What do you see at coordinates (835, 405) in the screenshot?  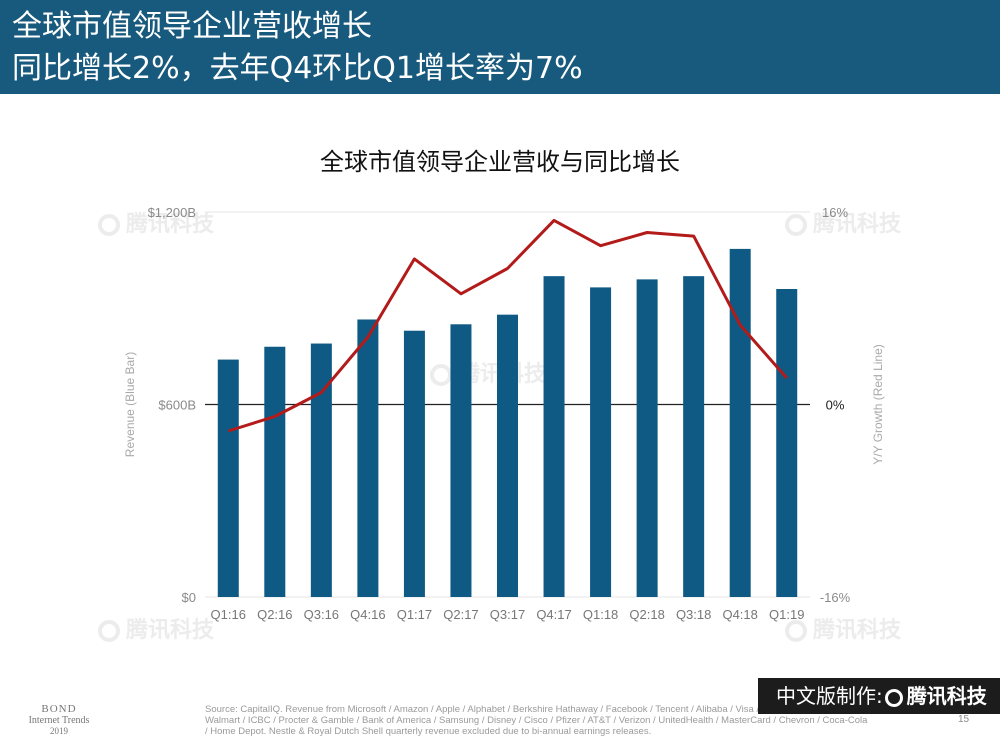 I see `y2-tick-label: 0%` at bounding box center [835, 405].